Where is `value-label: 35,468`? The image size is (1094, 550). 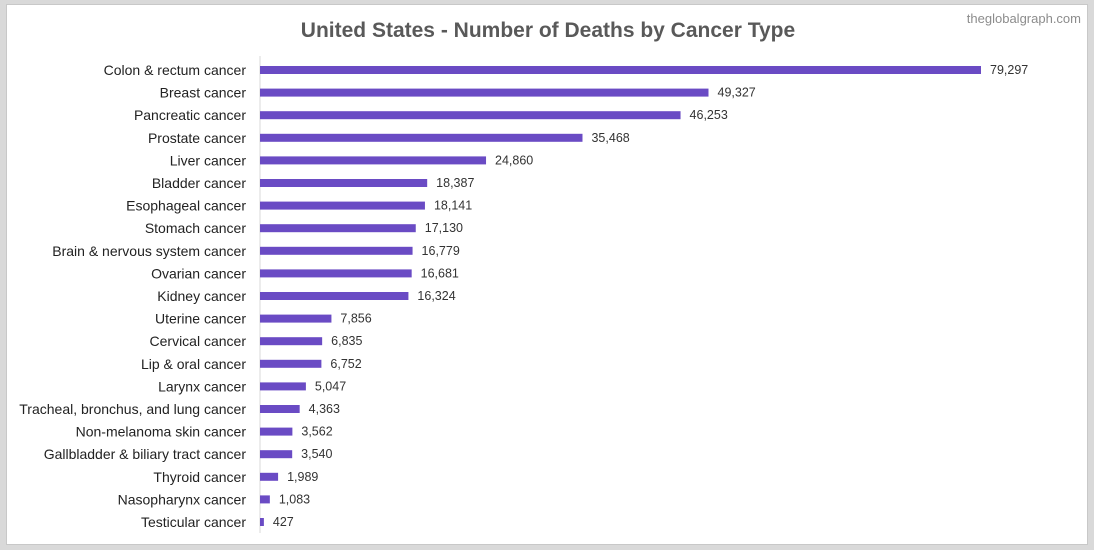
value-label: 35,468 is located at coordinates (610, 138).